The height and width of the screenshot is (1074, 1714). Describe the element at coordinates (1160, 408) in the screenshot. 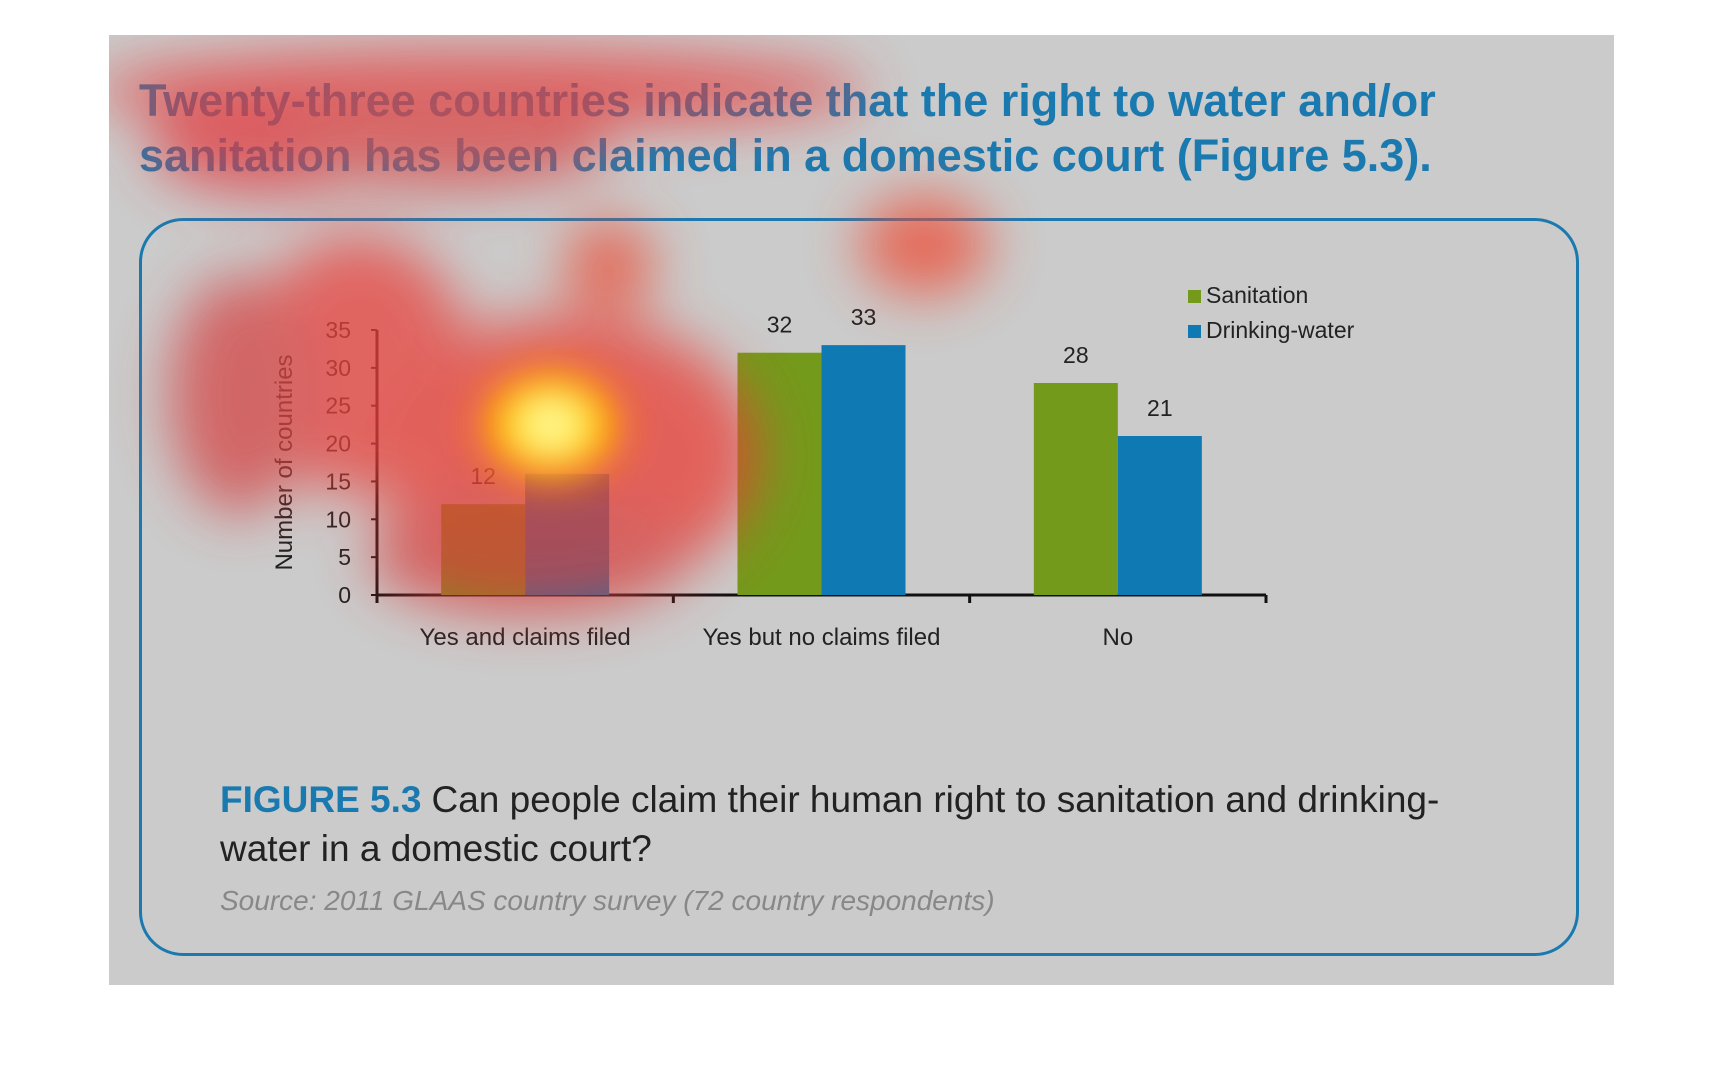

I see `bar-value-label: 21` at that location.